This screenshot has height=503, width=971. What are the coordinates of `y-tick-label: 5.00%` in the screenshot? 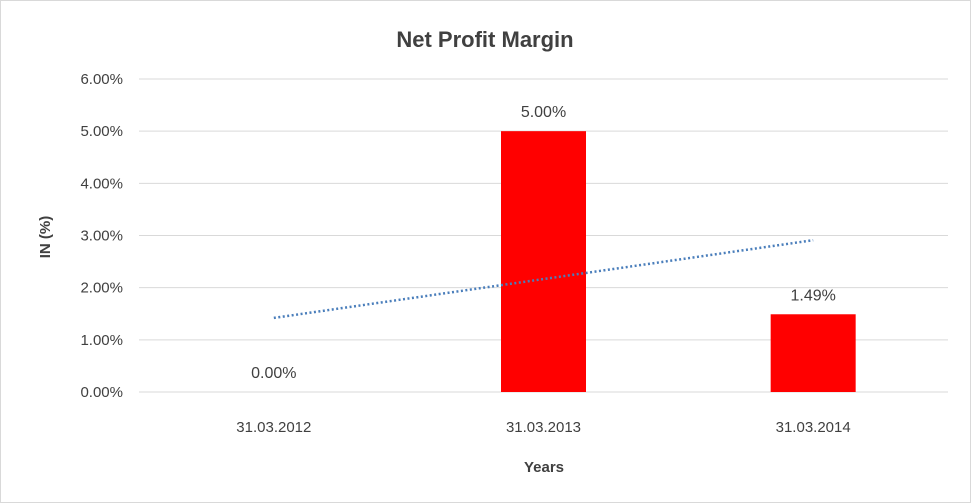 It's located at (101, 131).